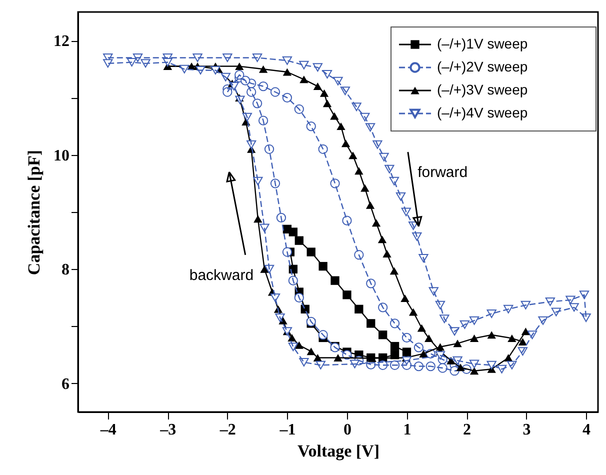 Image resolution: width=606 pixels, height=475 pixels. I want to click on y-tick-label: 6, so click(66, 384).